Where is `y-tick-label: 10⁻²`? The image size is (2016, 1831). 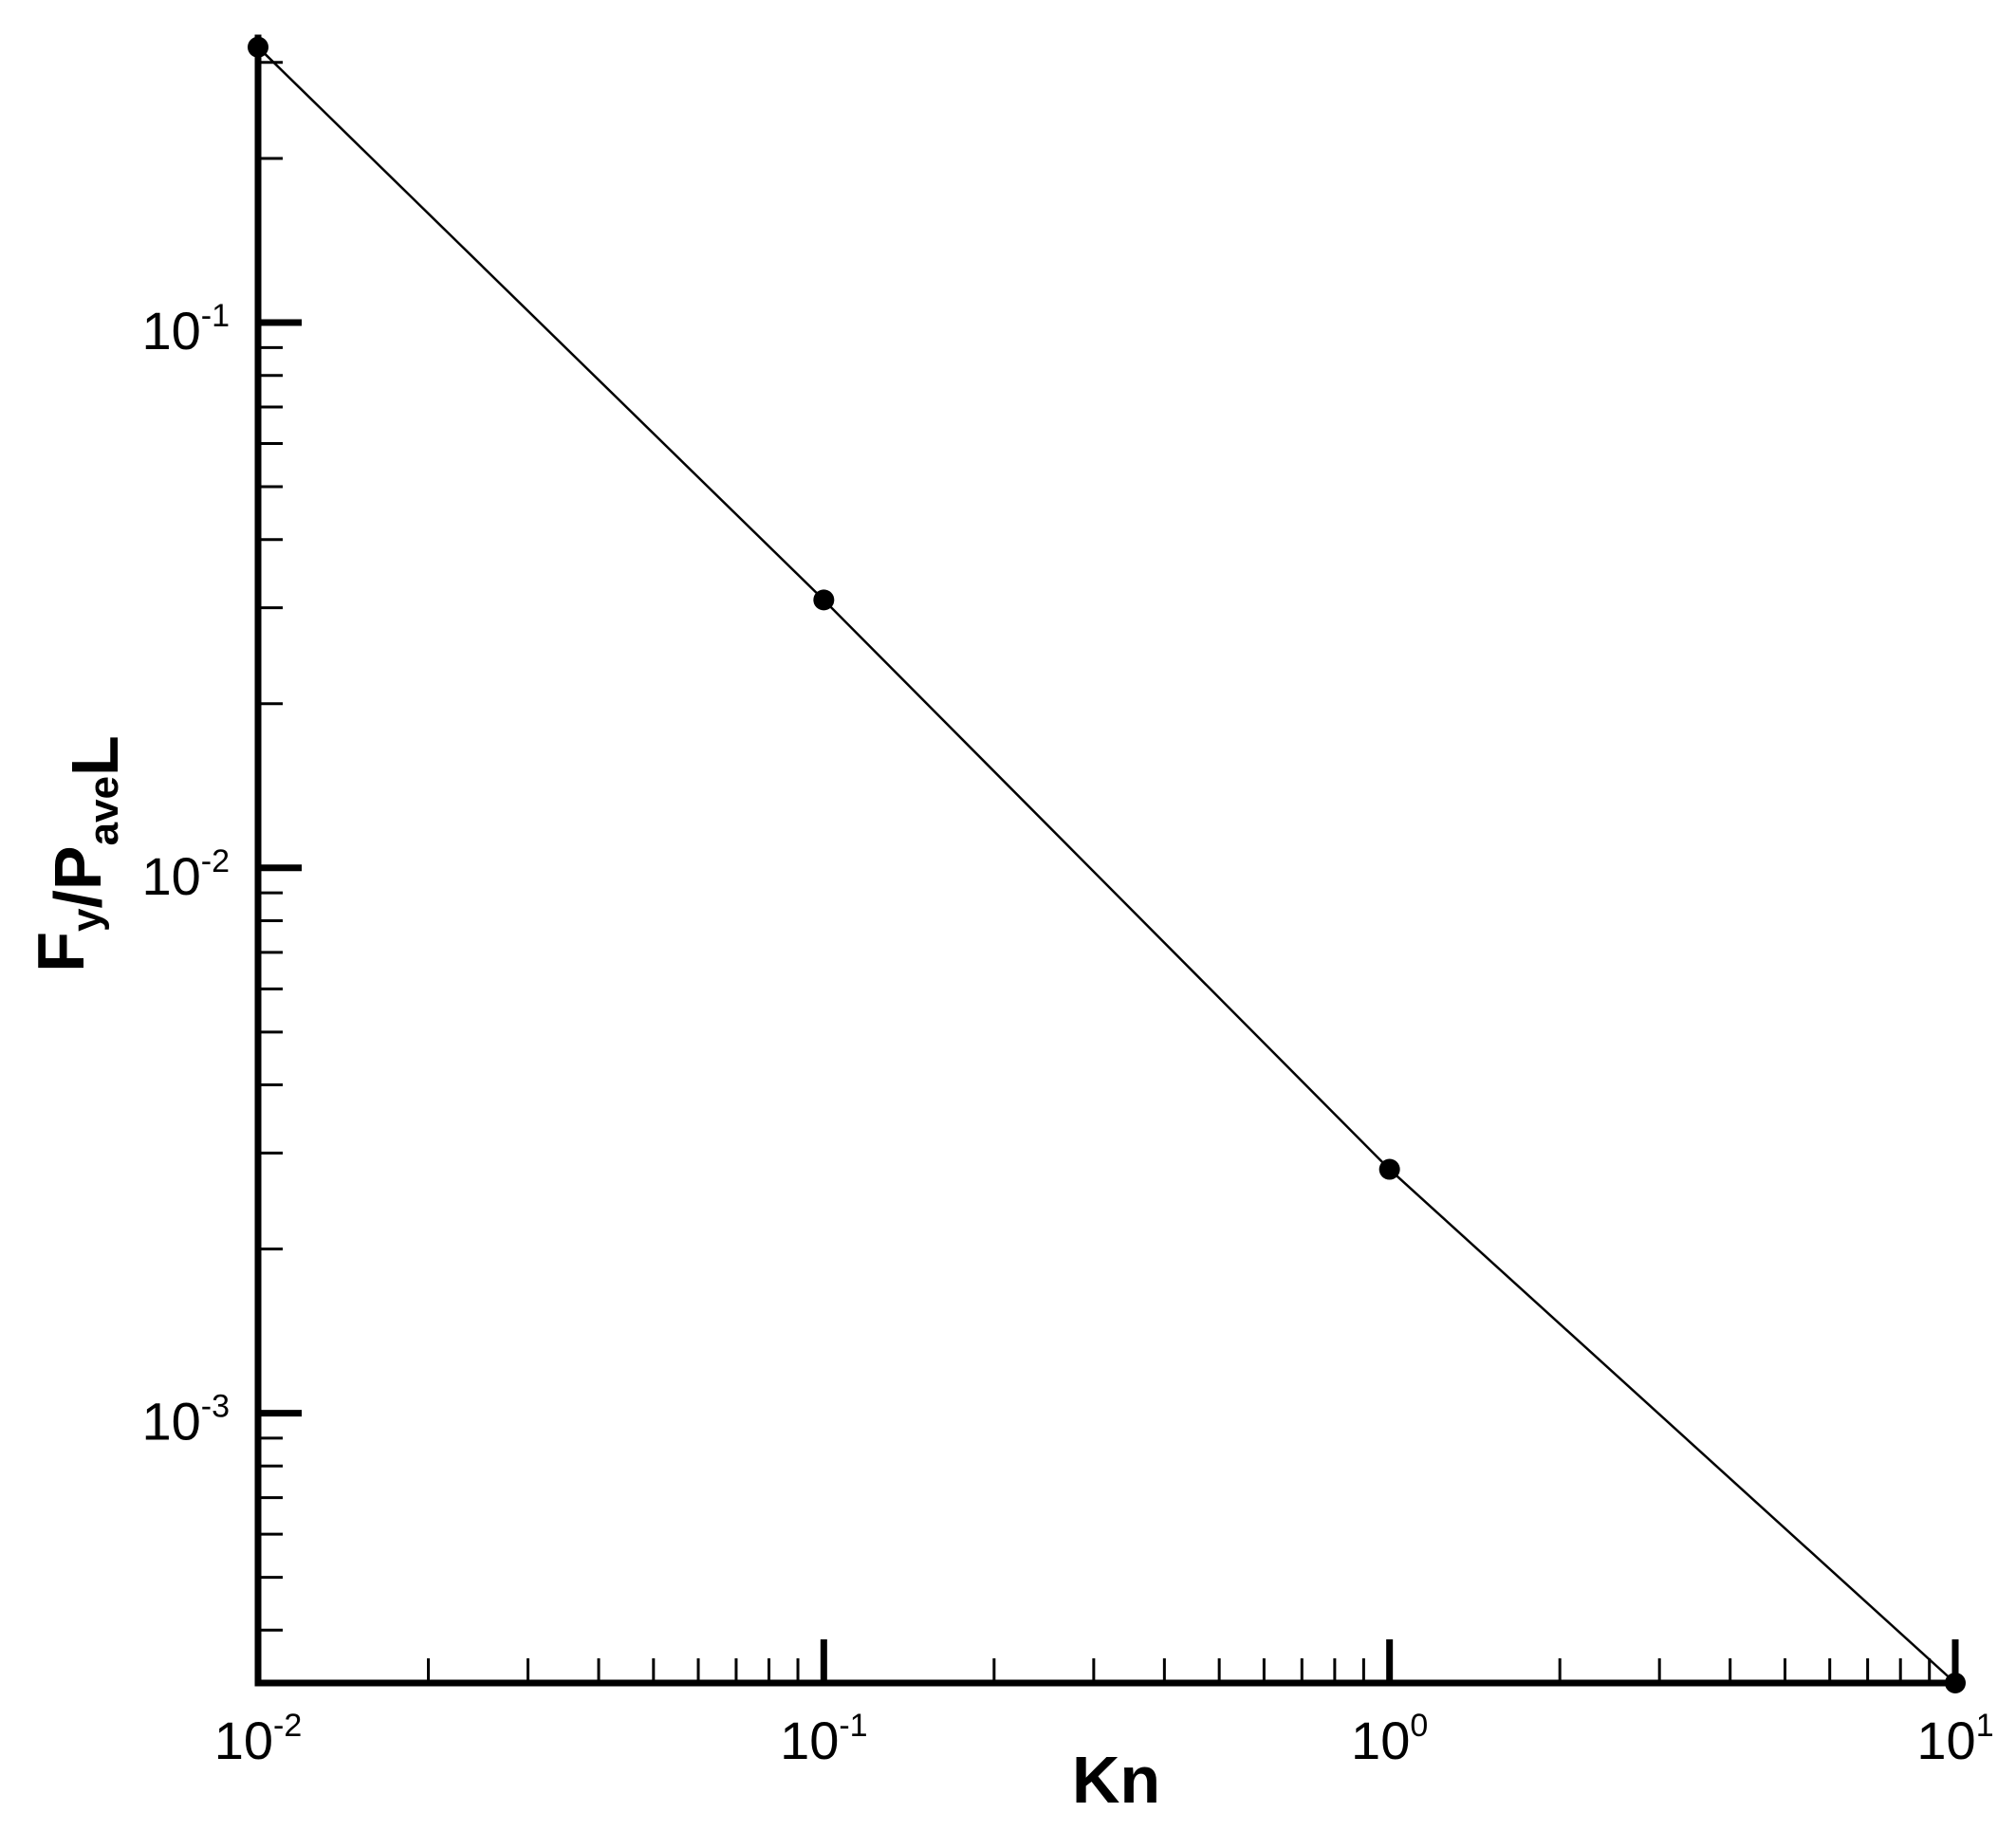 y-tick-label: 10⁻² is located at coordinates (185, 874).